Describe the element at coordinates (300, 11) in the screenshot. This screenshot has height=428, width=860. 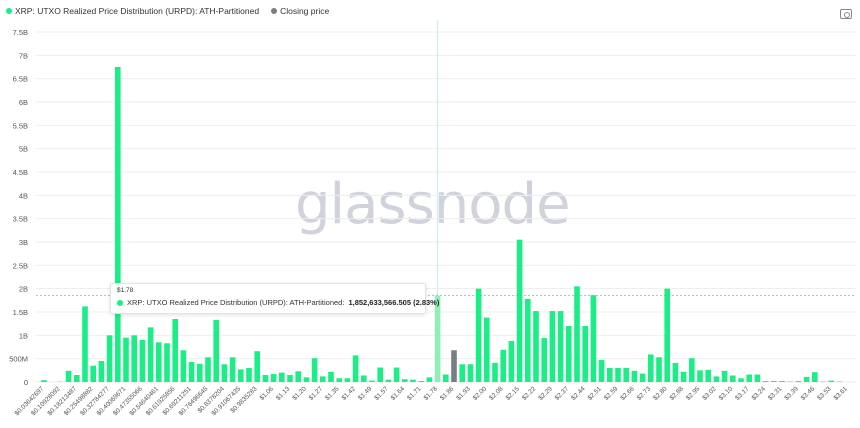
I see `legend-item-closing-price: Closing price` at that location.